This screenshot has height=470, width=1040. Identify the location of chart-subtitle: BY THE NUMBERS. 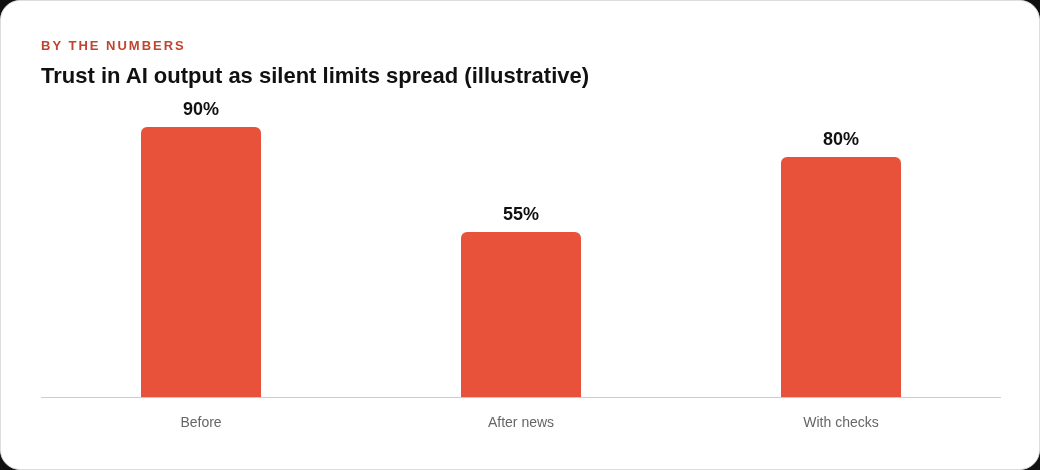
(113, 45).